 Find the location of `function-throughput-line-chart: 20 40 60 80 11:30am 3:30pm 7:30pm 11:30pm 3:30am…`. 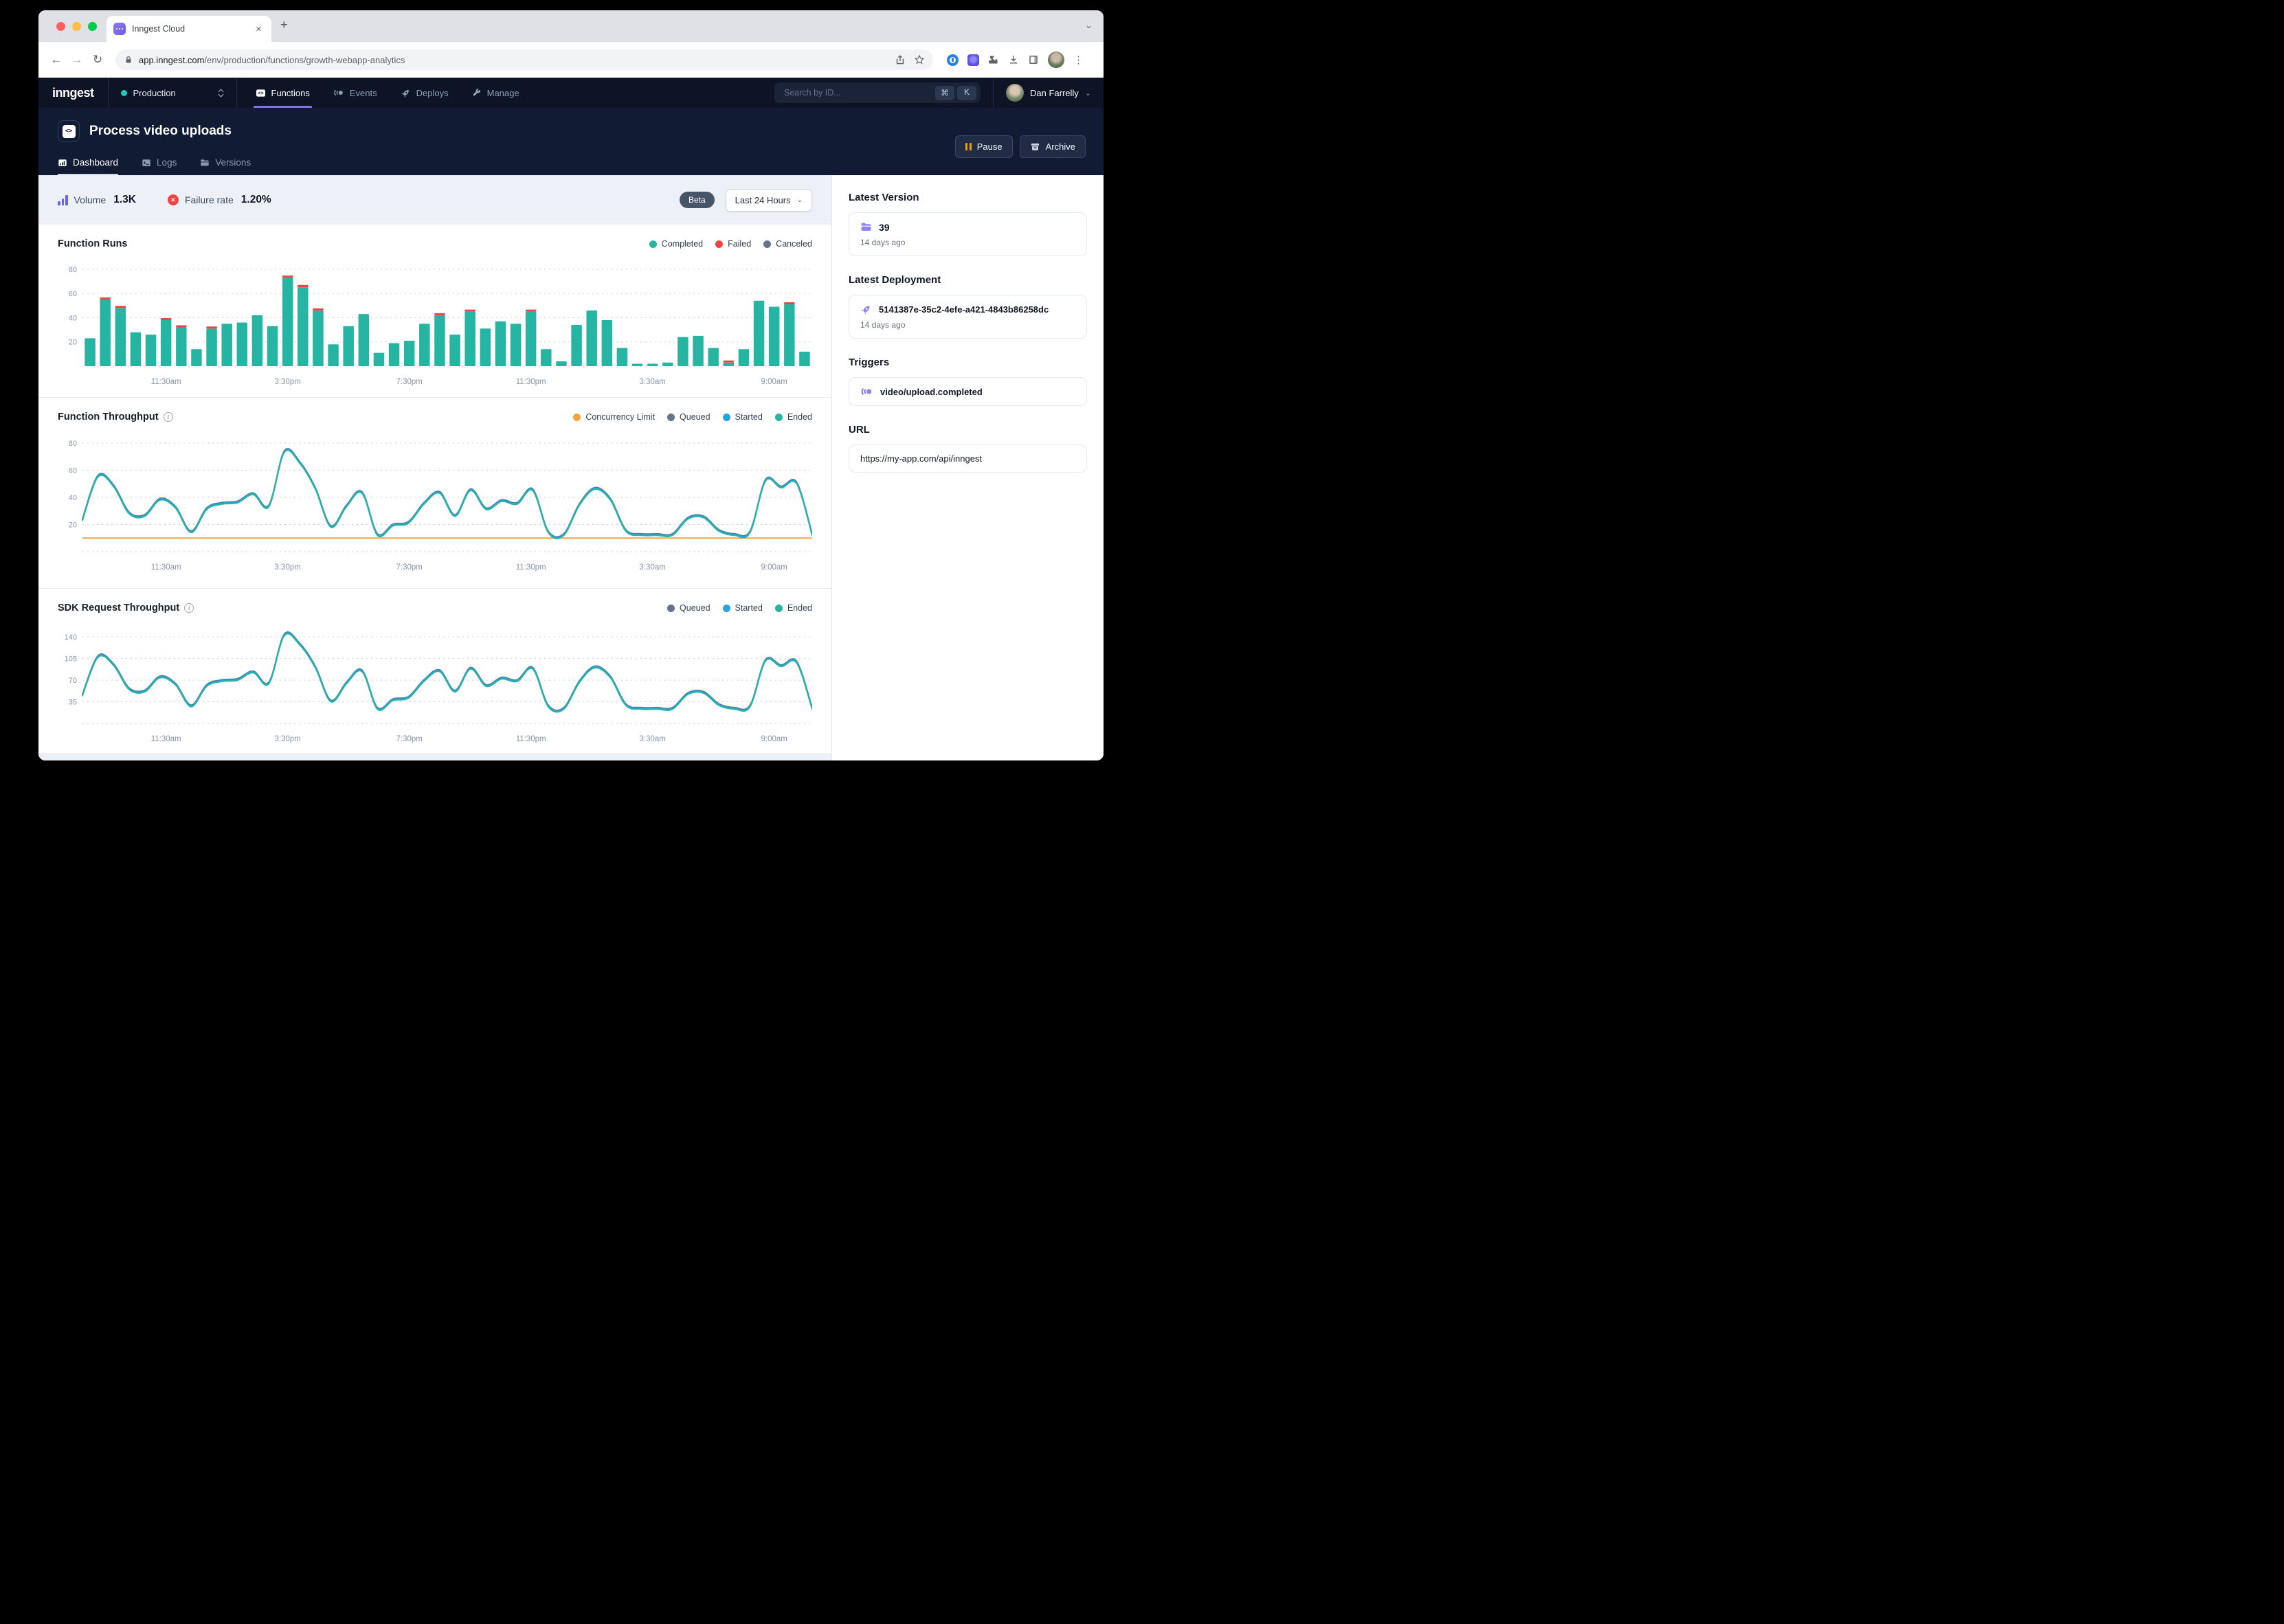

function-throughput-line-chart: 20 40 60 80 11:30am 3:30pm 7:30pm 11:30pm 3:30am… is located at coordinates (441, 506).